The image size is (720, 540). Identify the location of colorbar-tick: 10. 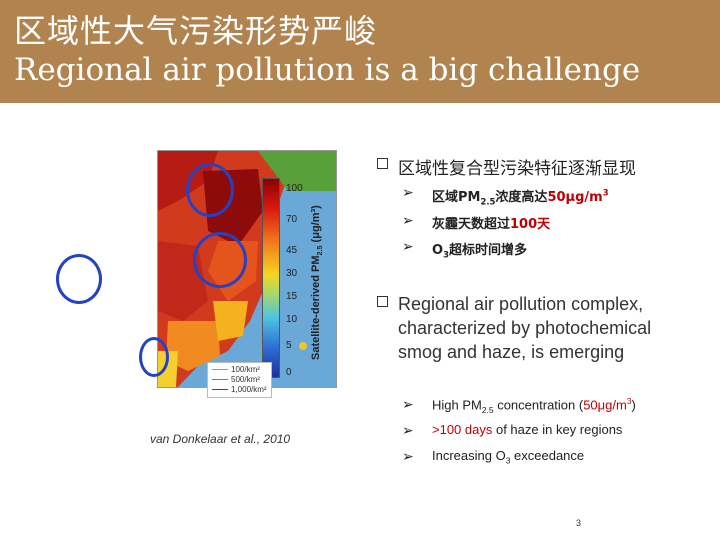
(292, 319).